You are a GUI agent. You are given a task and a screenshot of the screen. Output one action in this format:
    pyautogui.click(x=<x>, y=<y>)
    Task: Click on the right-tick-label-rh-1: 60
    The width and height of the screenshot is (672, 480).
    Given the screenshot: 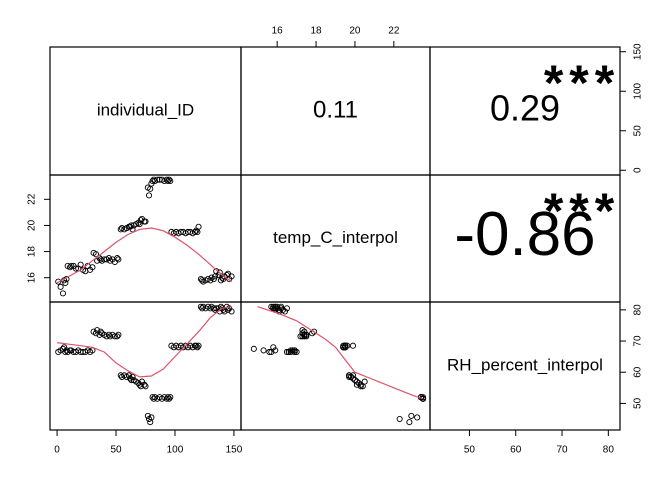 What is the action you would take?
    pyautogui.click(x=638, y=372)
    